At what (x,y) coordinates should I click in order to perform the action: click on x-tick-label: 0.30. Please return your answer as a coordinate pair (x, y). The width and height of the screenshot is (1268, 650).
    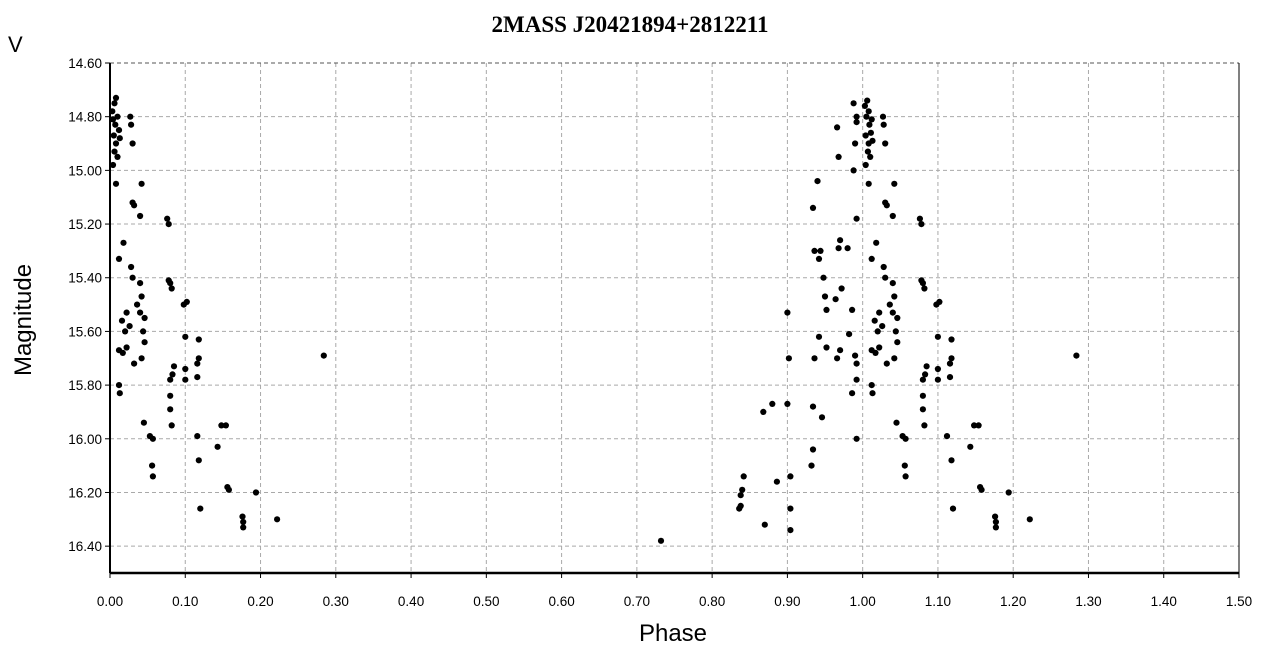
    Looking at the image, I should click on (336, 601).